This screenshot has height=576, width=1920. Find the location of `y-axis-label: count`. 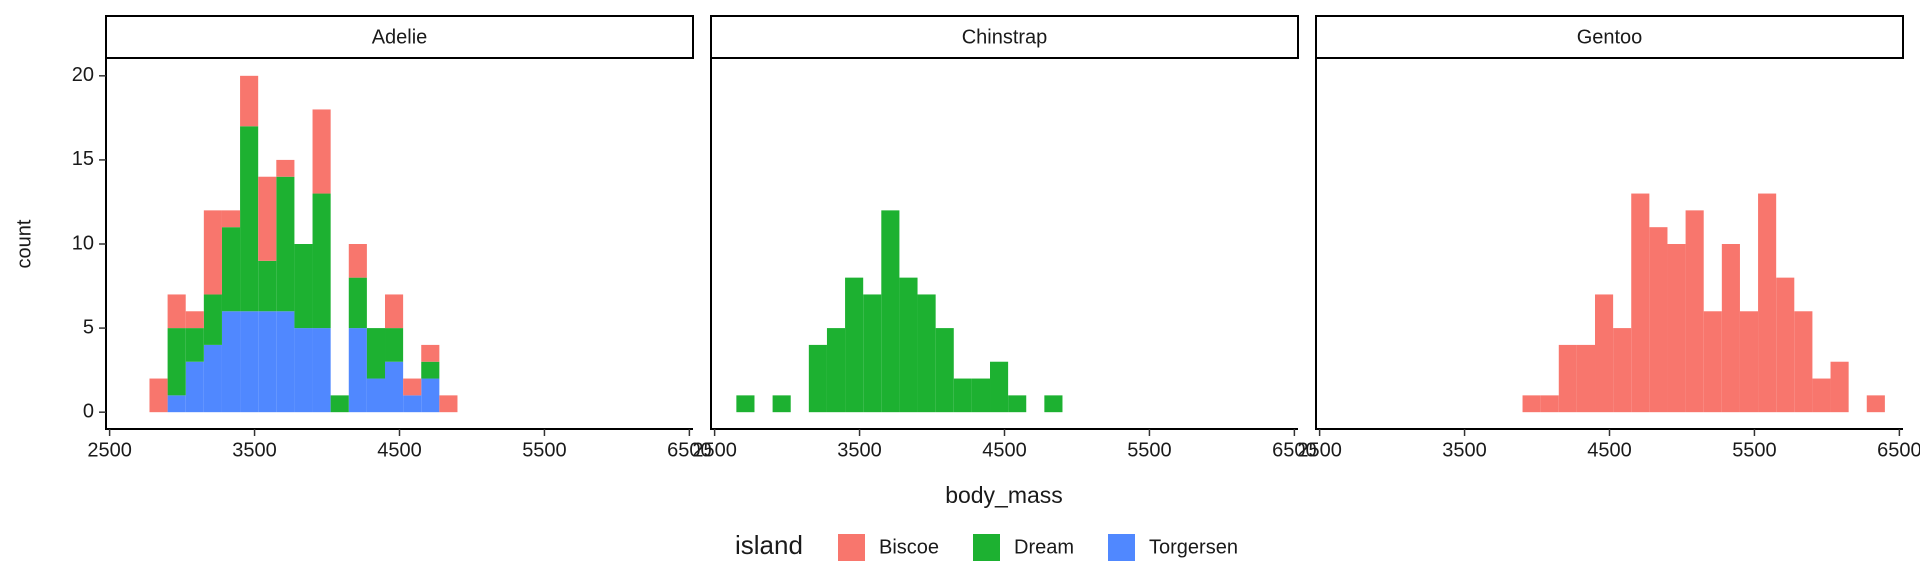

y-axis-label: count is located at coordinates (24, 243).